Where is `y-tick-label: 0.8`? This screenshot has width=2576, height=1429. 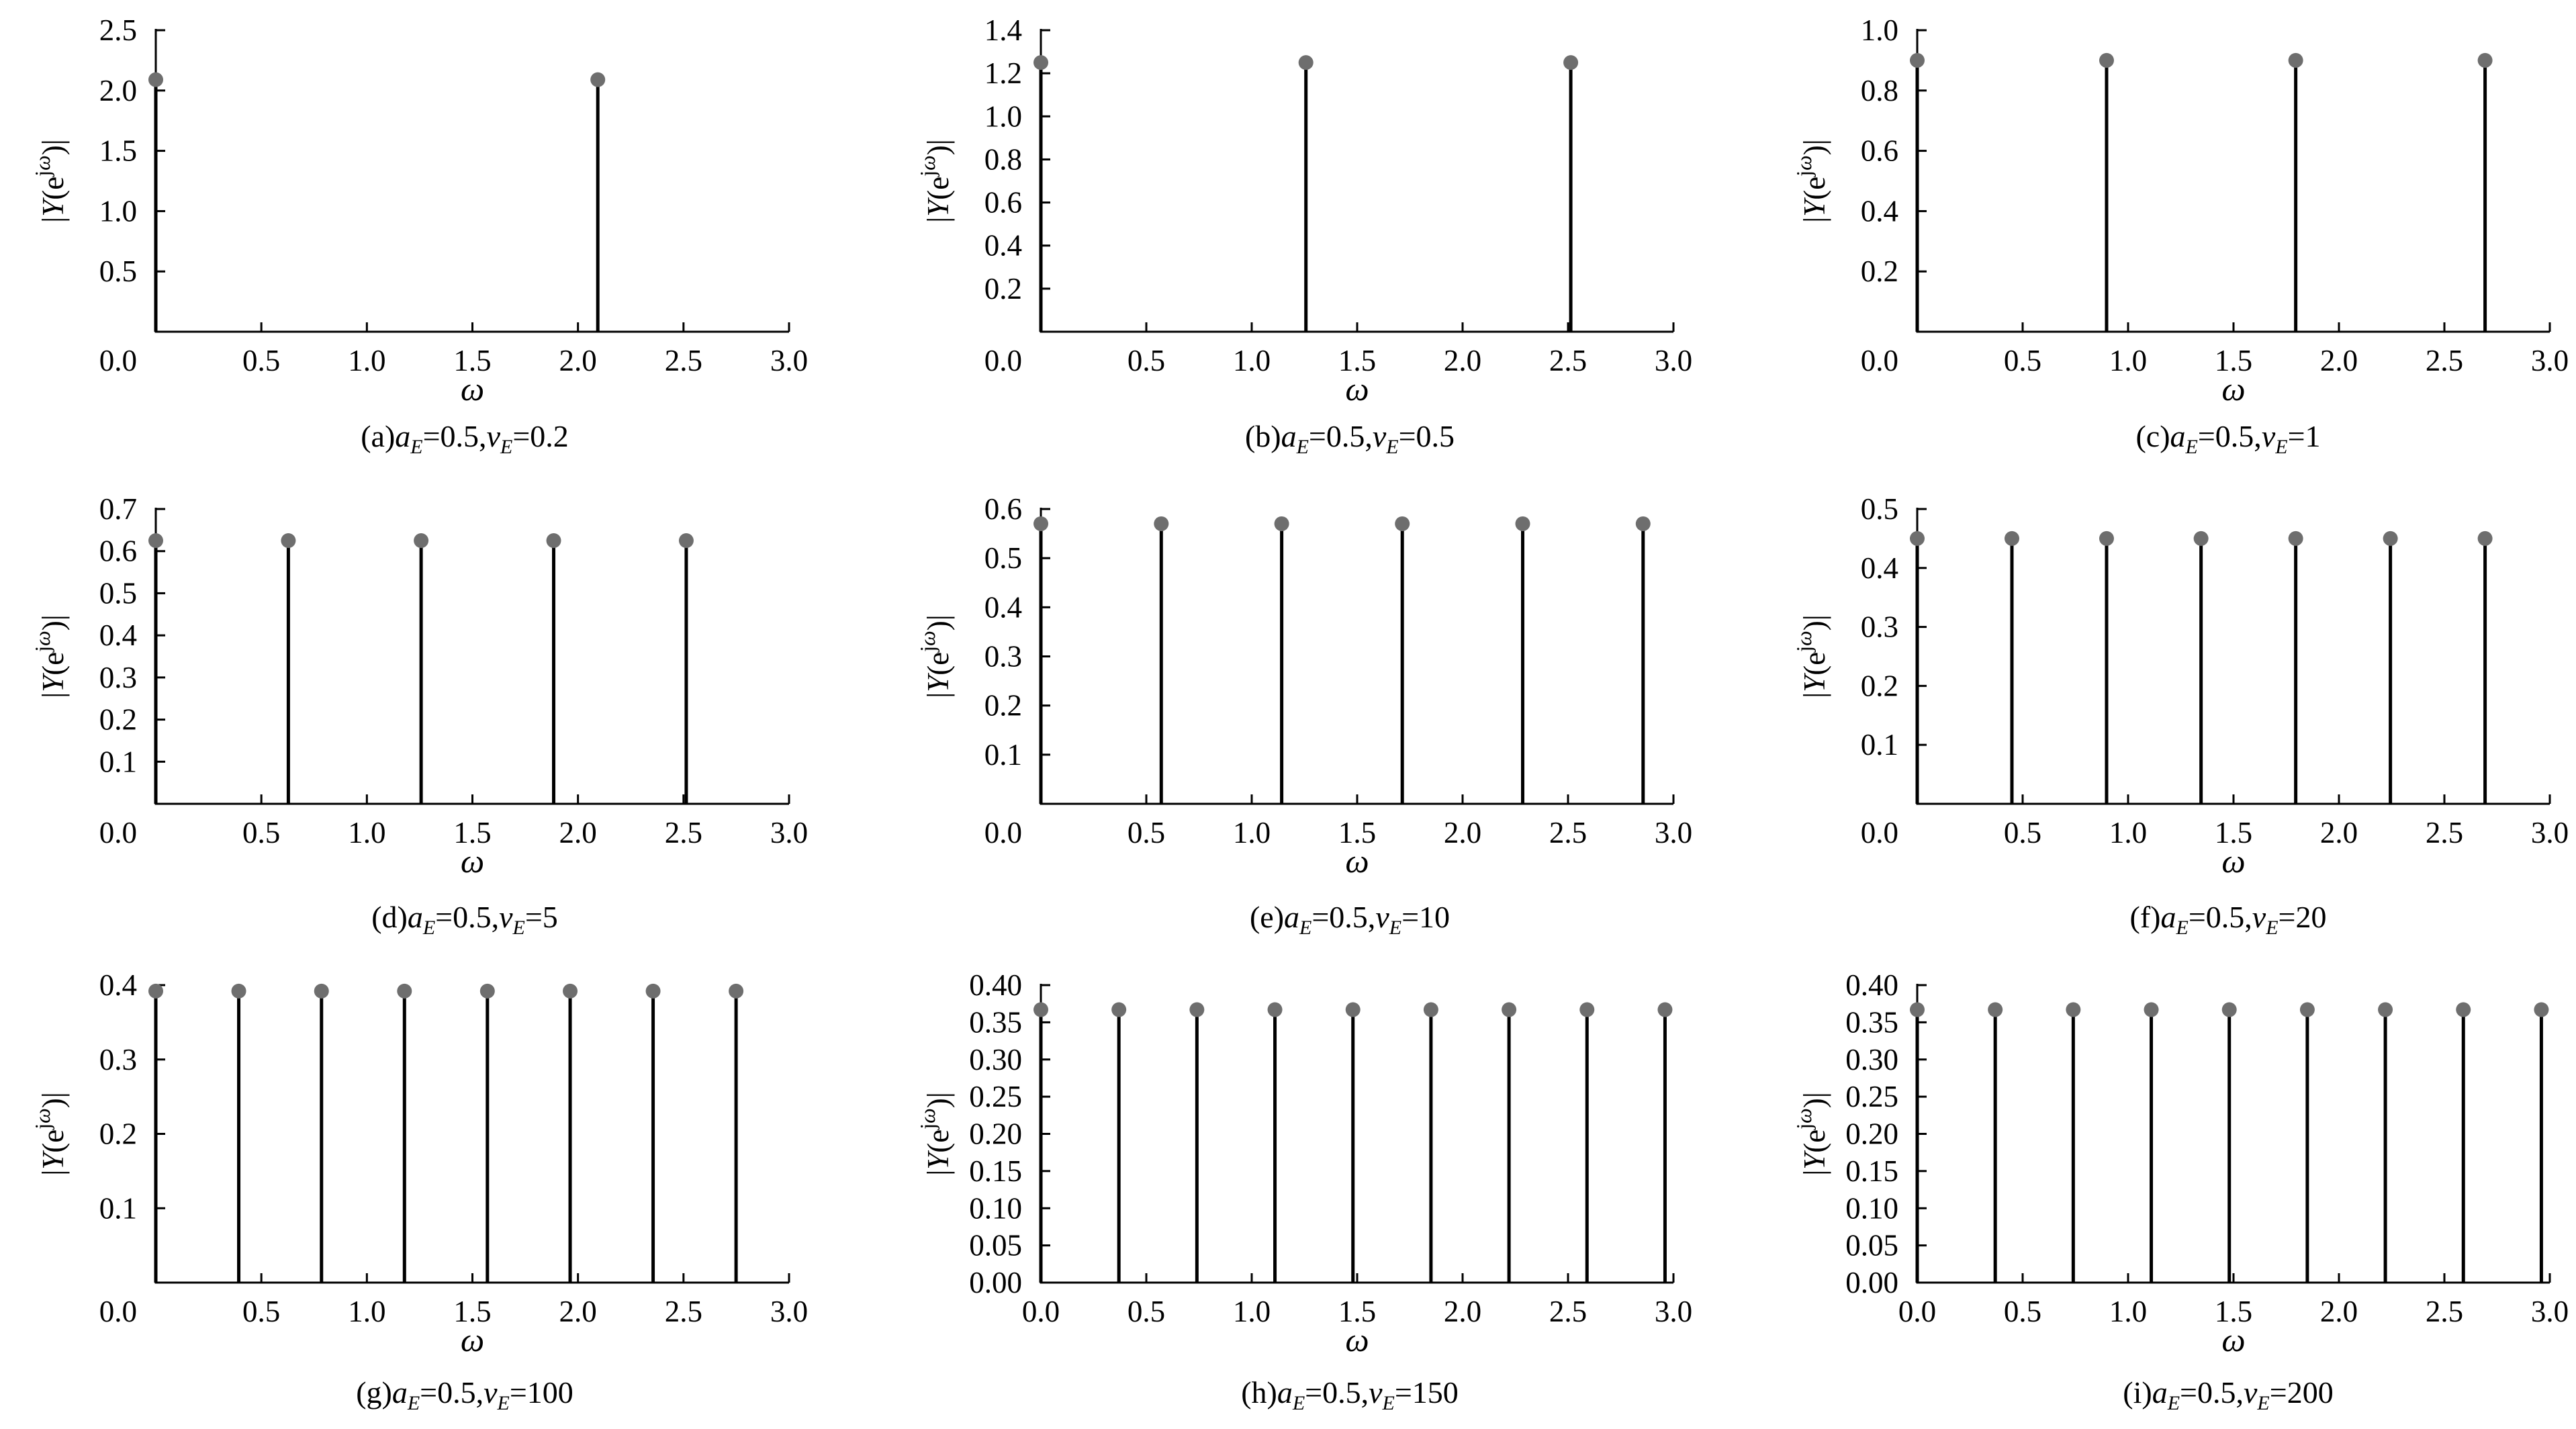 y-tick-label: 0.8 is located at coordinates (1879, 90).